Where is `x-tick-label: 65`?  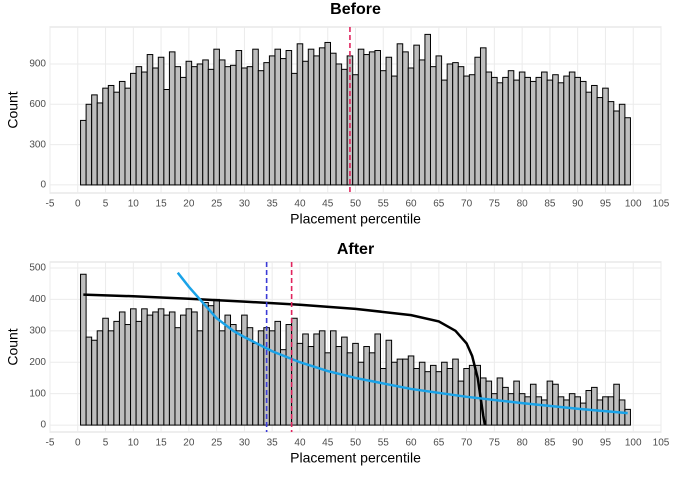 x-tick-label: 65 is located at coordinates (439, 204).